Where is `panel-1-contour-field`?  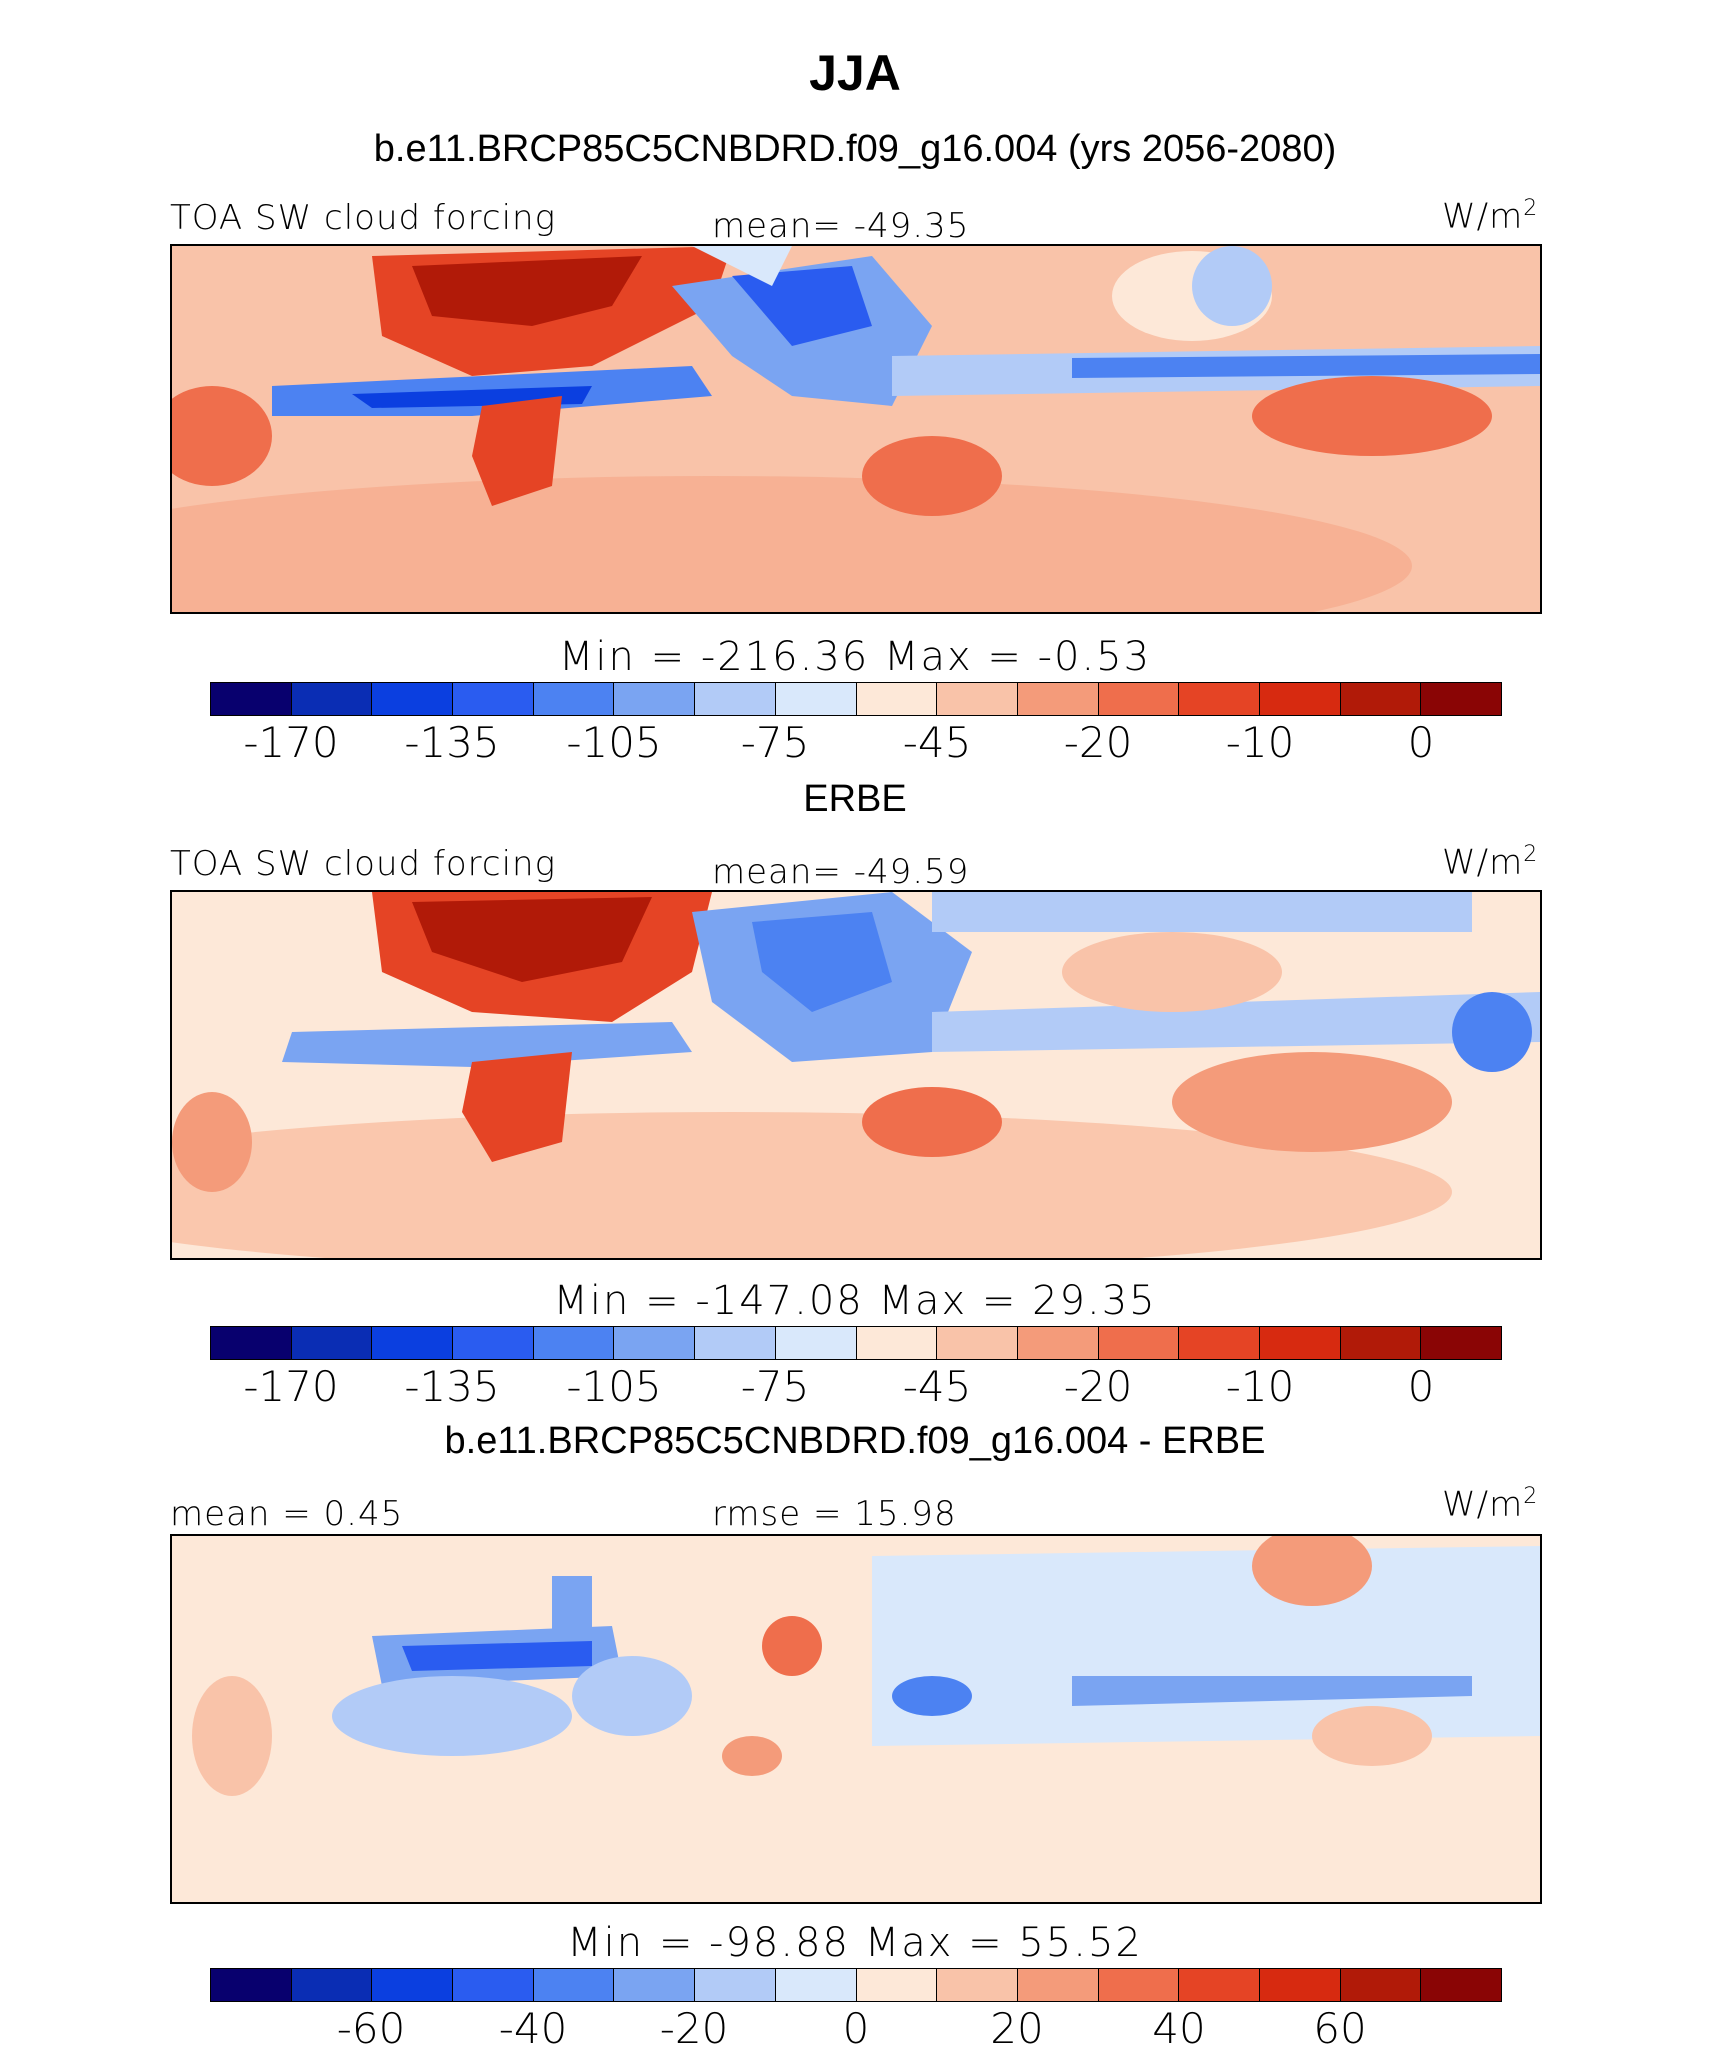
panel-1-contour-field is located at coordinates (856, 429).